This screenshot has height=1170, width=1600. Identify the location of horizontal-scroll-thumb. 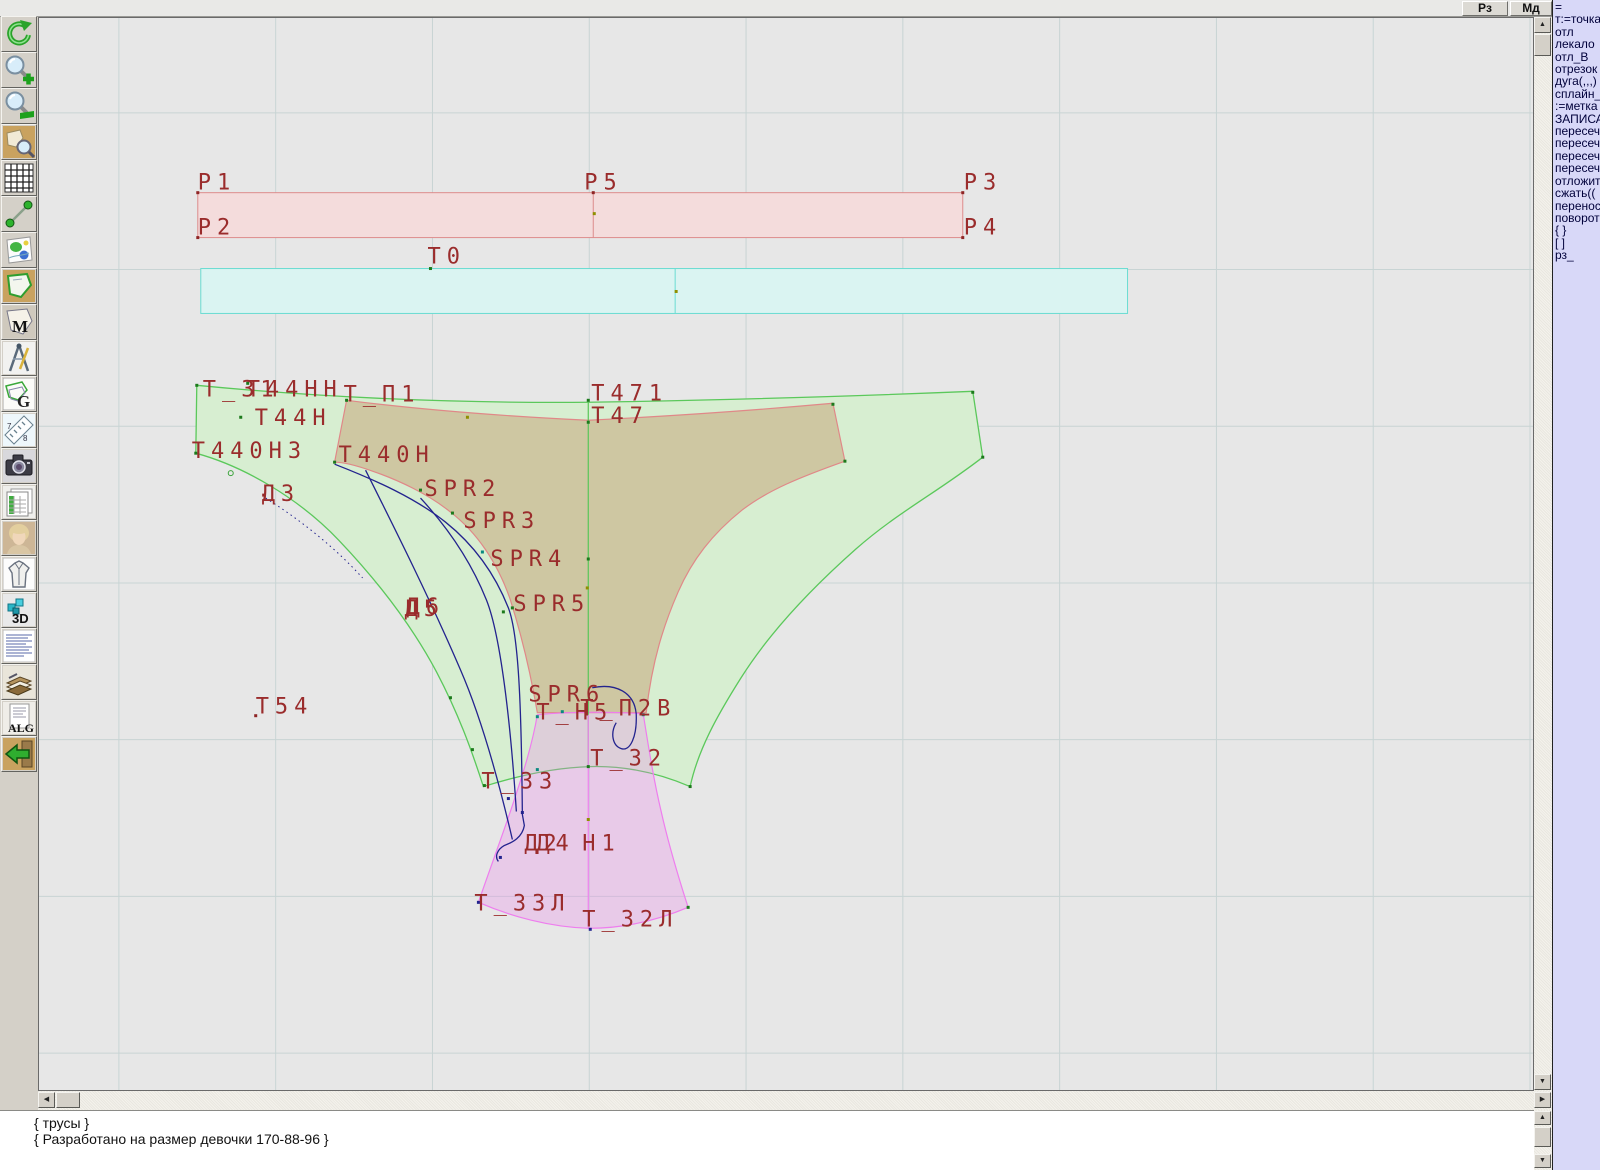
(68, 1100).